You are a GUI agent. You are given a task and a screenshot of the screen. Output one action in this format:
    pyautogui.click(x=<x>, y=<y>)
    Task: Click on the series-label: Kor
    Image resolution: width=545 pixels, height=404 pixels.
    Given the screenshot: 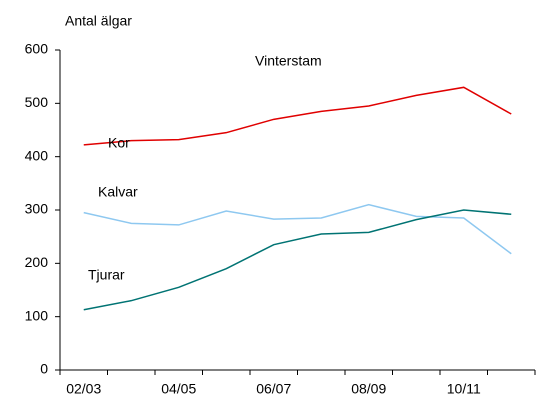 What is the action you would take?
    pyautogui.click(x=119, y=143)
    